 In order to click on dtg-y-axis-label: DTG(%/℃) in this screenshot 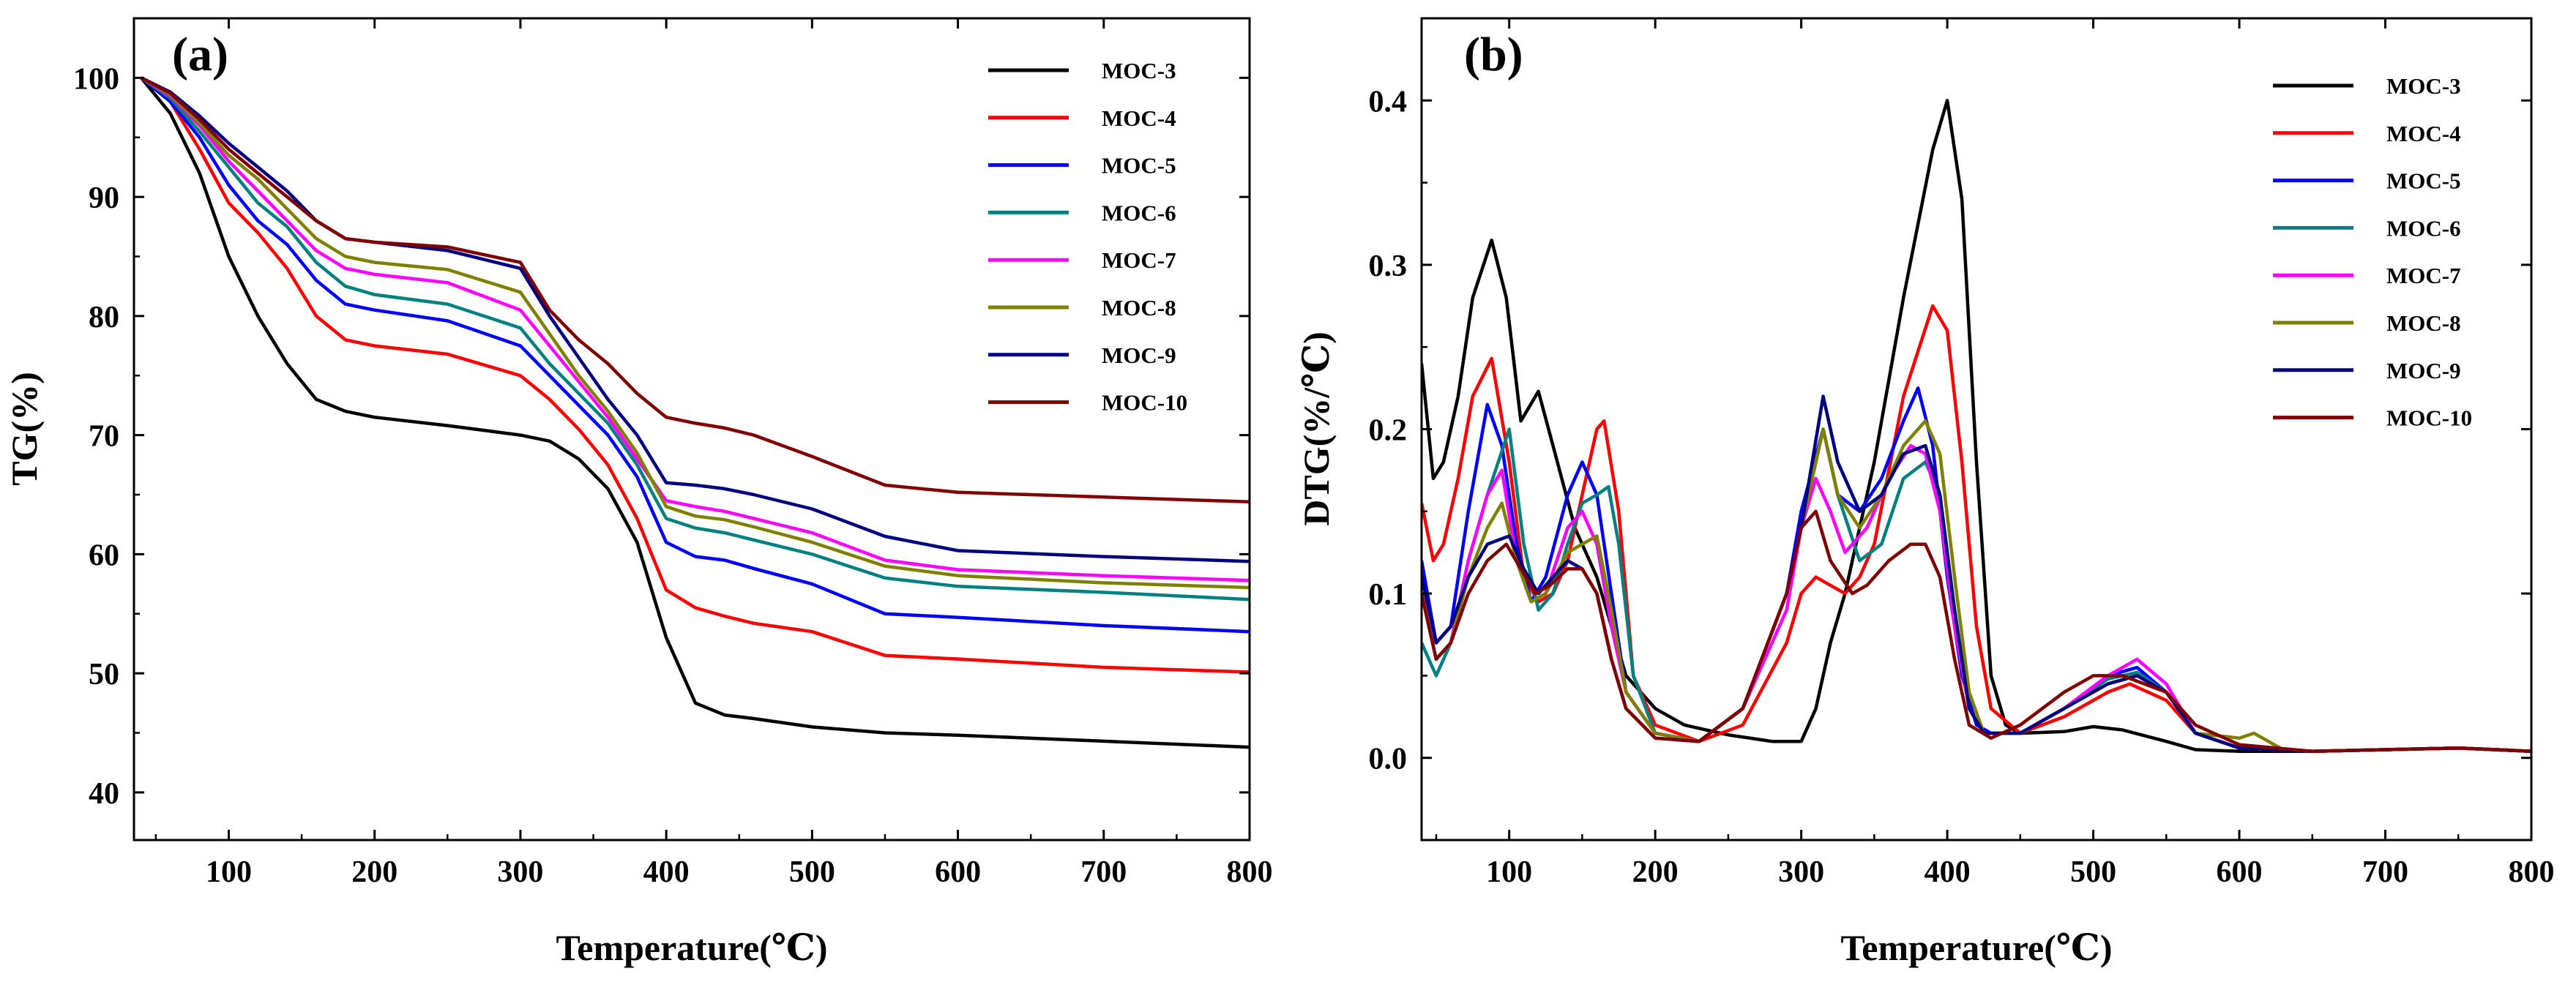, I will do `click(1316, 428)`.